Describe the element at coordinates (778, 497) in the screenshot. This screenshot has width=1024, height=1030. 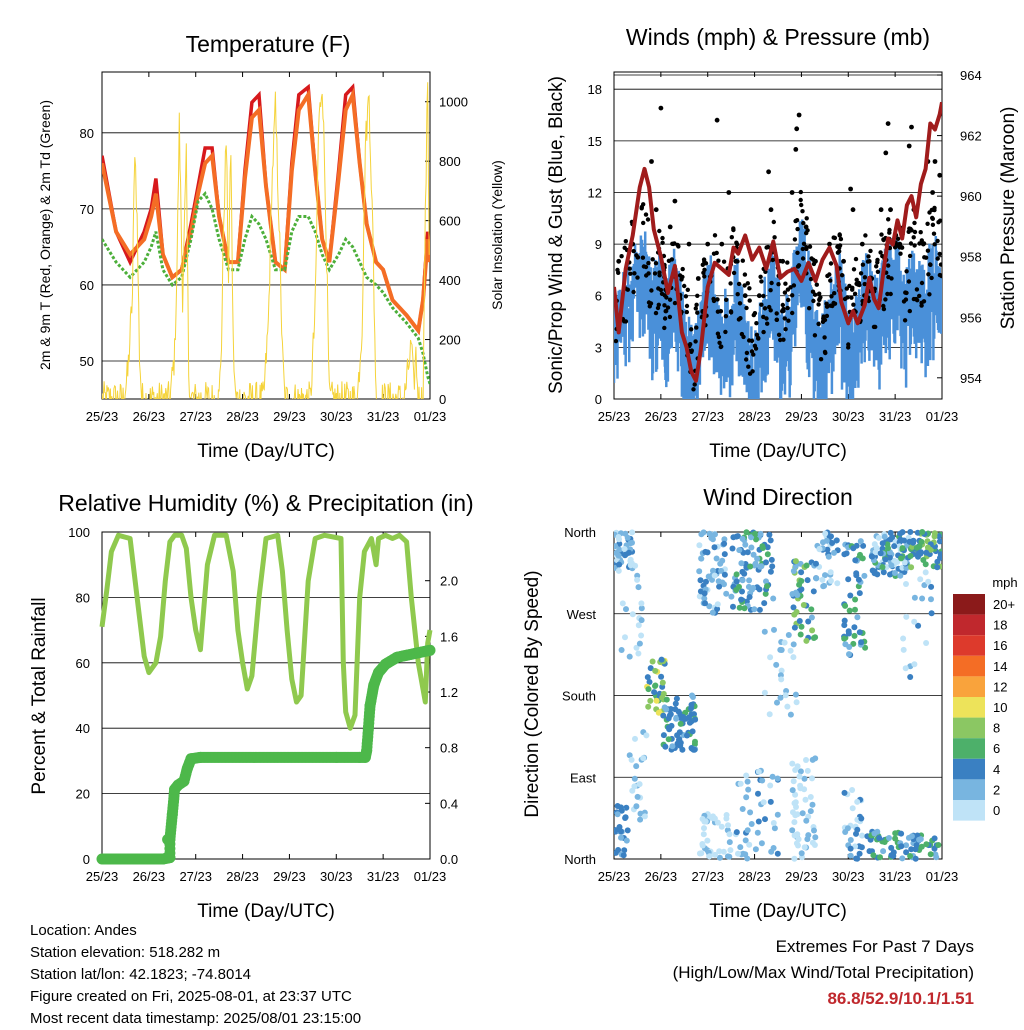
I see `wind_direction-title: Wind Direction` at that location.